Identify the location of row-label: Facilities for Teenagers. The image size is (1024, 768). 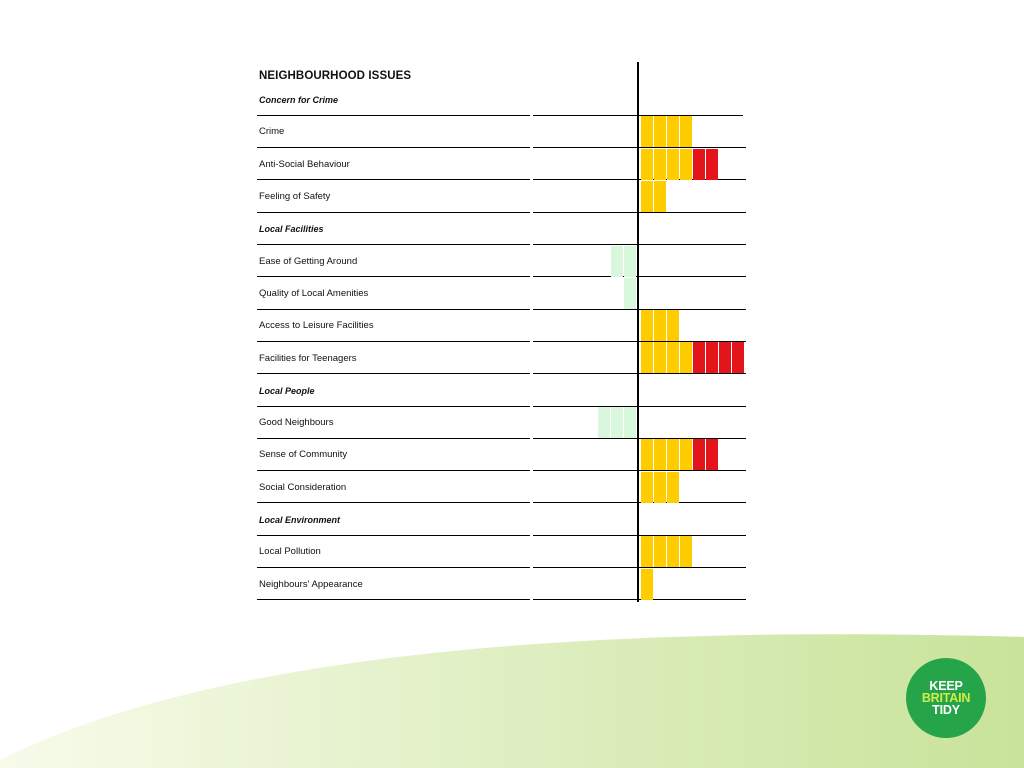
(308, 358).